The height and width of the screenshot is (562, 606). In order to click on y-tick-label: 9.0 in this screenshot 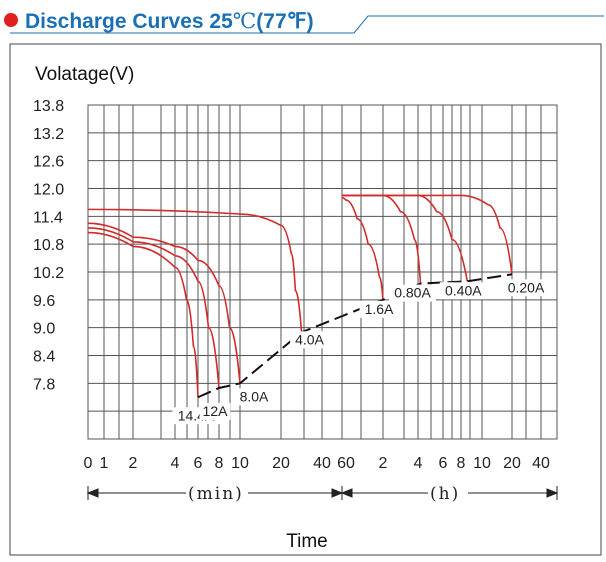, I will do `click(44, 329)`.